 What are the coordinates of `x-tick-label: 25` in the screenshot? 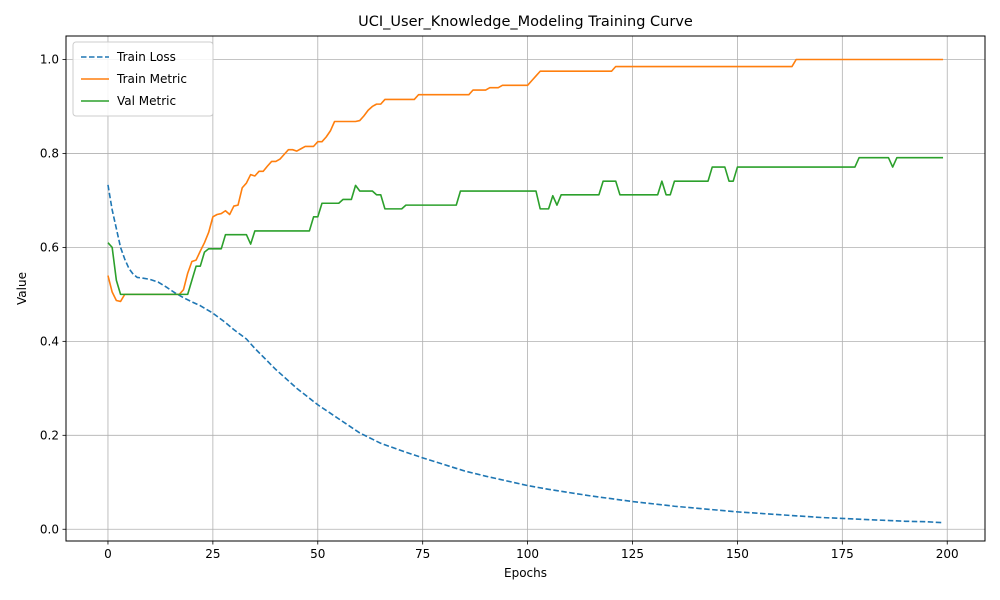 It's located at (212, 554).